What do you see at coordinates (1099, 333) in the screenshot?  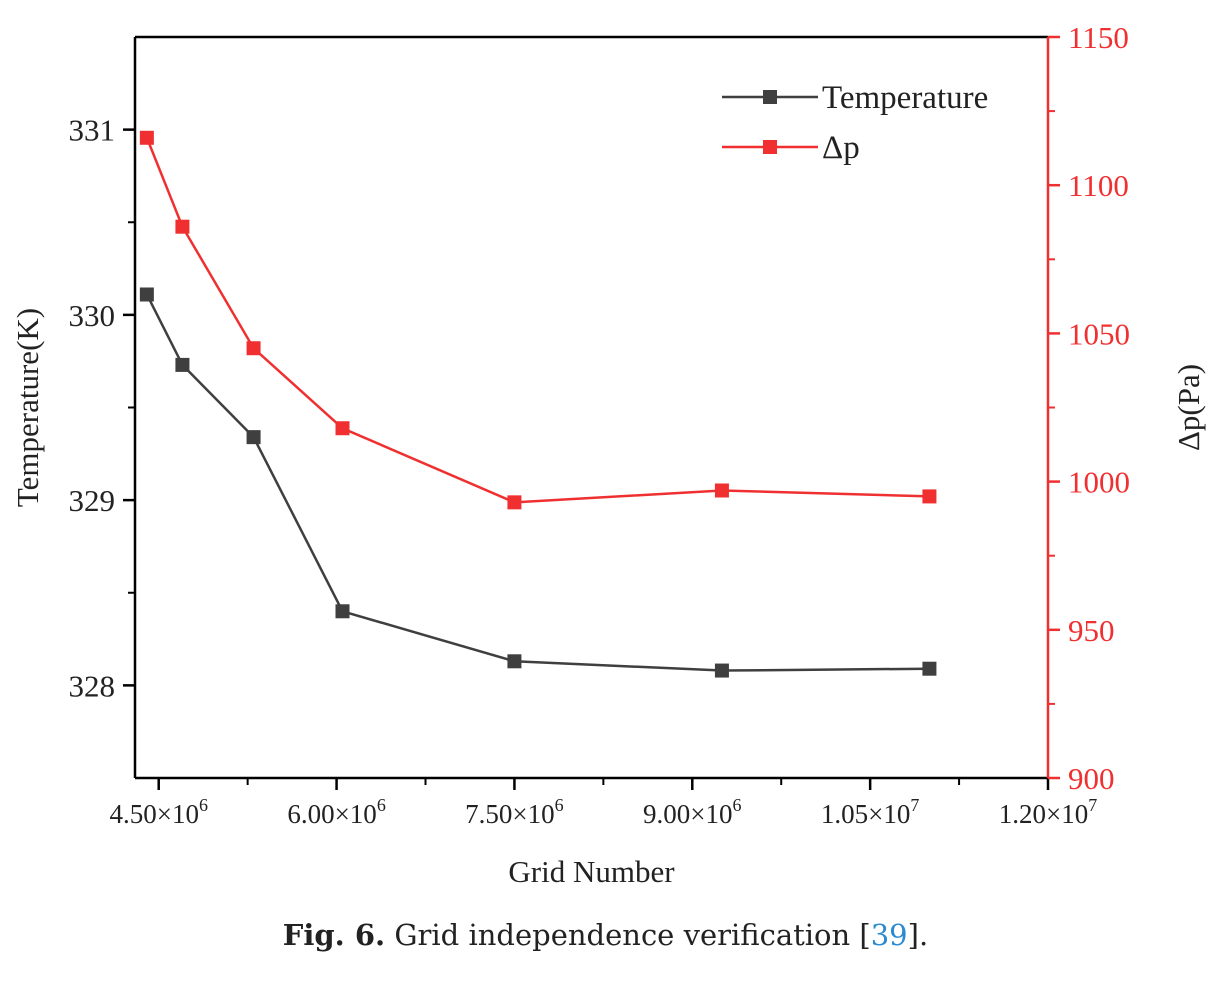 I see `right-y-tick-label: 1050` at bounding box center [1099, 333].